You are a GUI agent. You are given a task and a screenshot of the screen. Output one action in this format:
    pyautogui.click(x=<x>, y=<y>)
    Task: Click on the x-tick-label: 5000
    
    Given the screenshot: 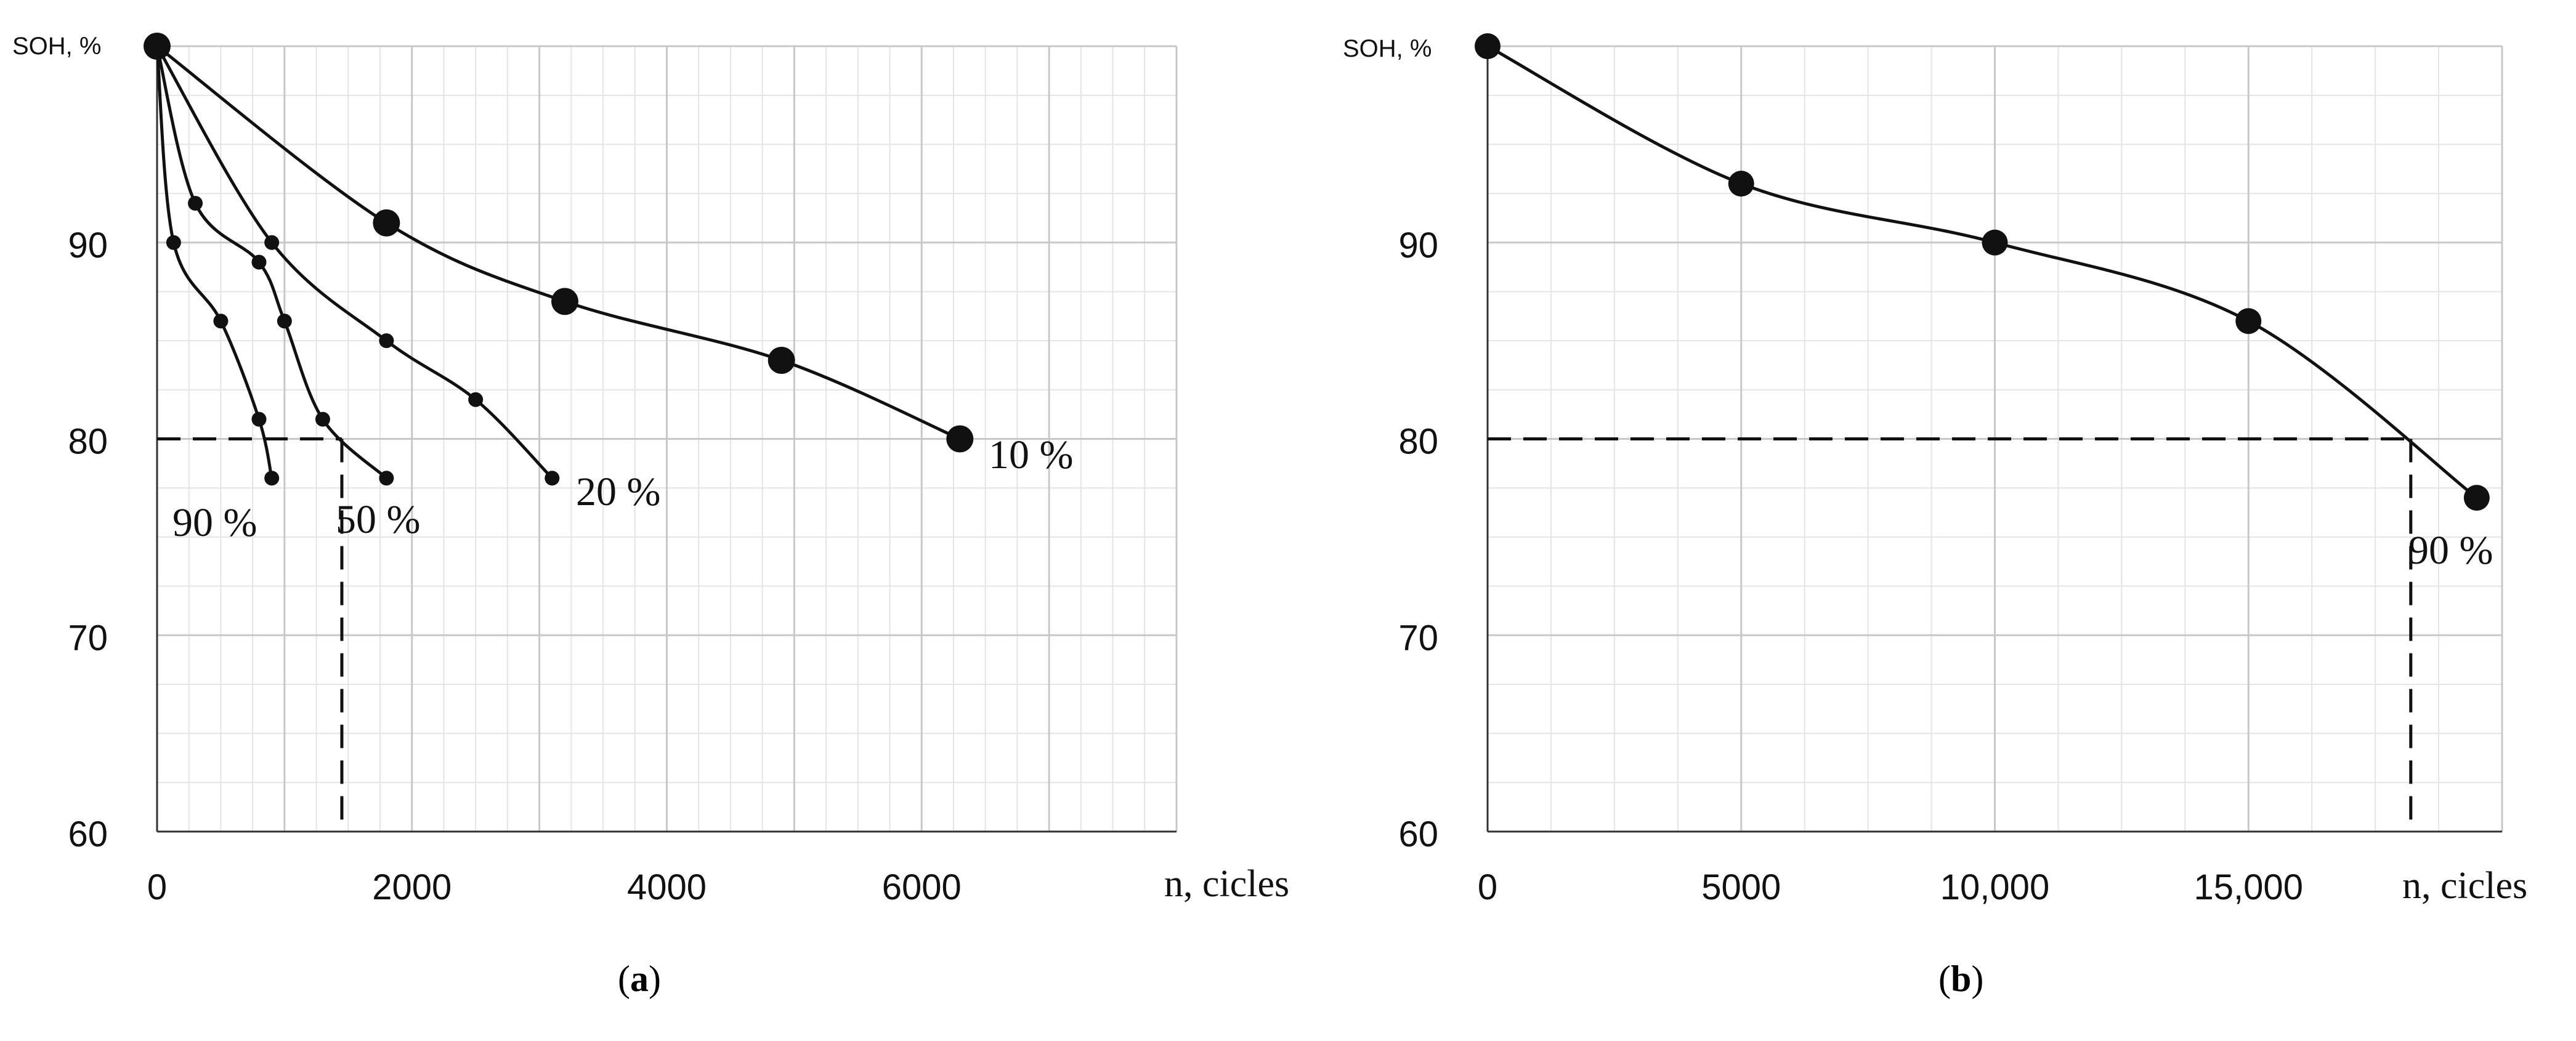 What is the action you would take?
    pyautogui.click(x=1741, y=887)
    